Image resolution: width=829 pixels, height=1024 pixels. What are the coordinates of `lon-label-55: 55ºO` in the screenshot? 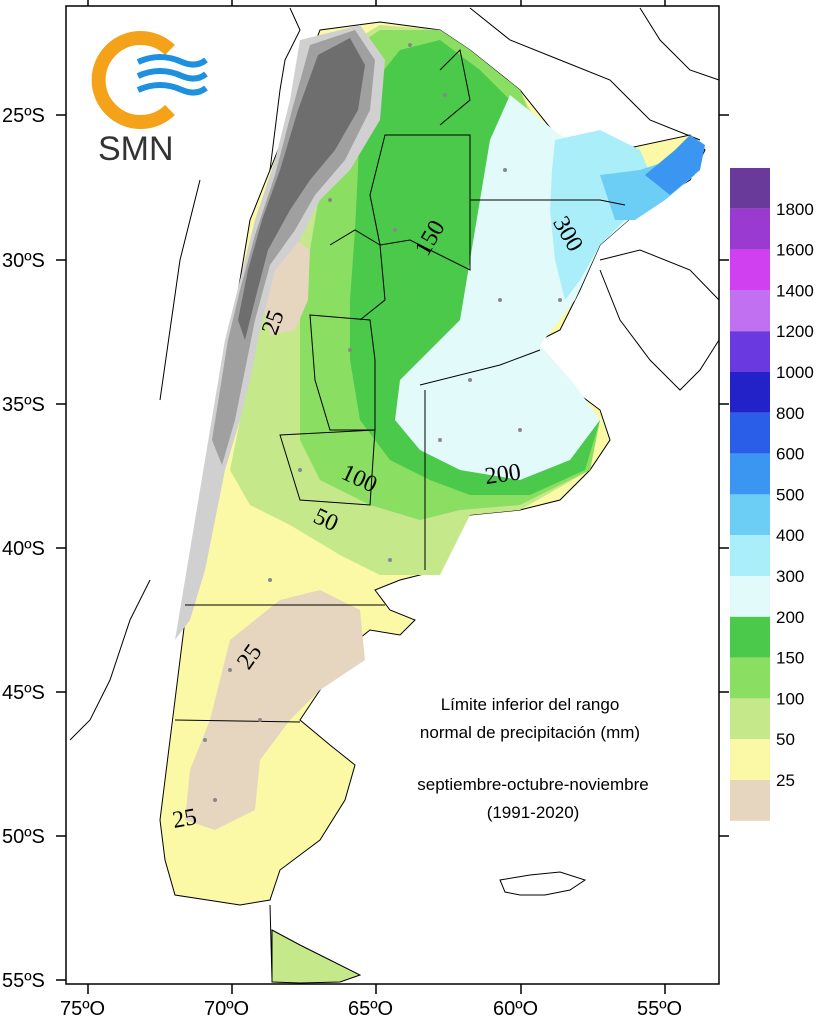 It's located at (659, 1009).